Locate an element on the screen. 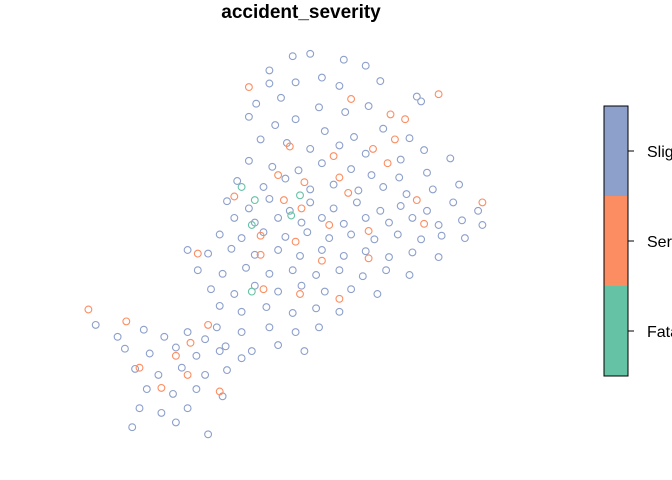  legend-swatch-serious is located at coordinates (616, 241).